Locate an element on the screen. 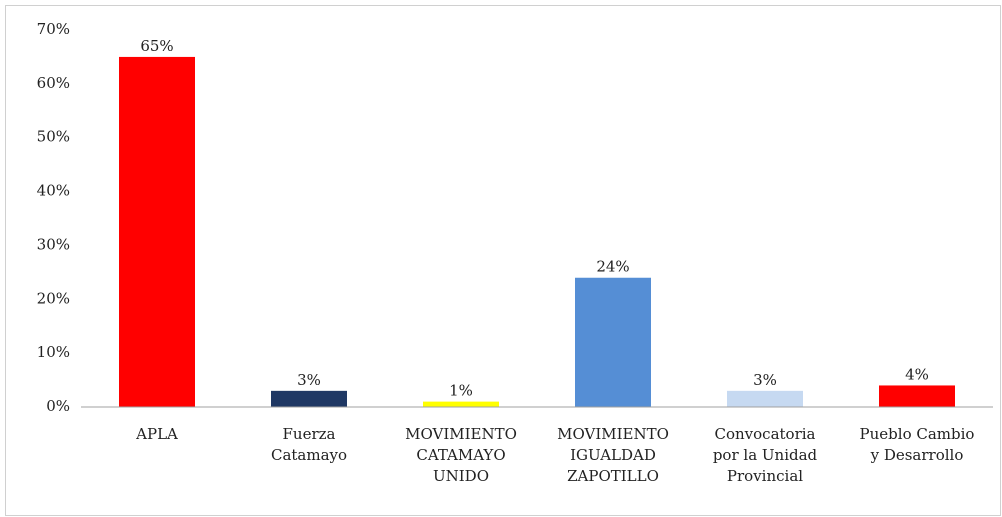 Image resolution: width=1002 pixels, height=517 pixels. x-tick-label: Fuerza Catamayo is located at coordinates (309, 444).